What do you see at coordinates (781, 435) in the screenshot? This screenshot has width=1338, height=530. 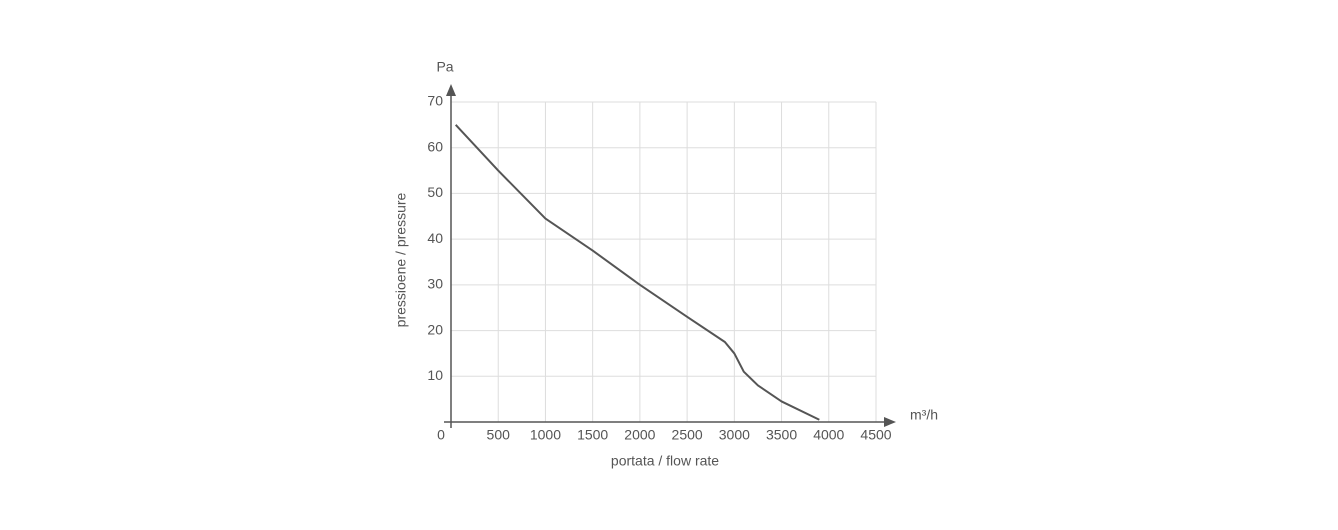 I see `x-tick-label: 3500` at bounding box center [781, 435].